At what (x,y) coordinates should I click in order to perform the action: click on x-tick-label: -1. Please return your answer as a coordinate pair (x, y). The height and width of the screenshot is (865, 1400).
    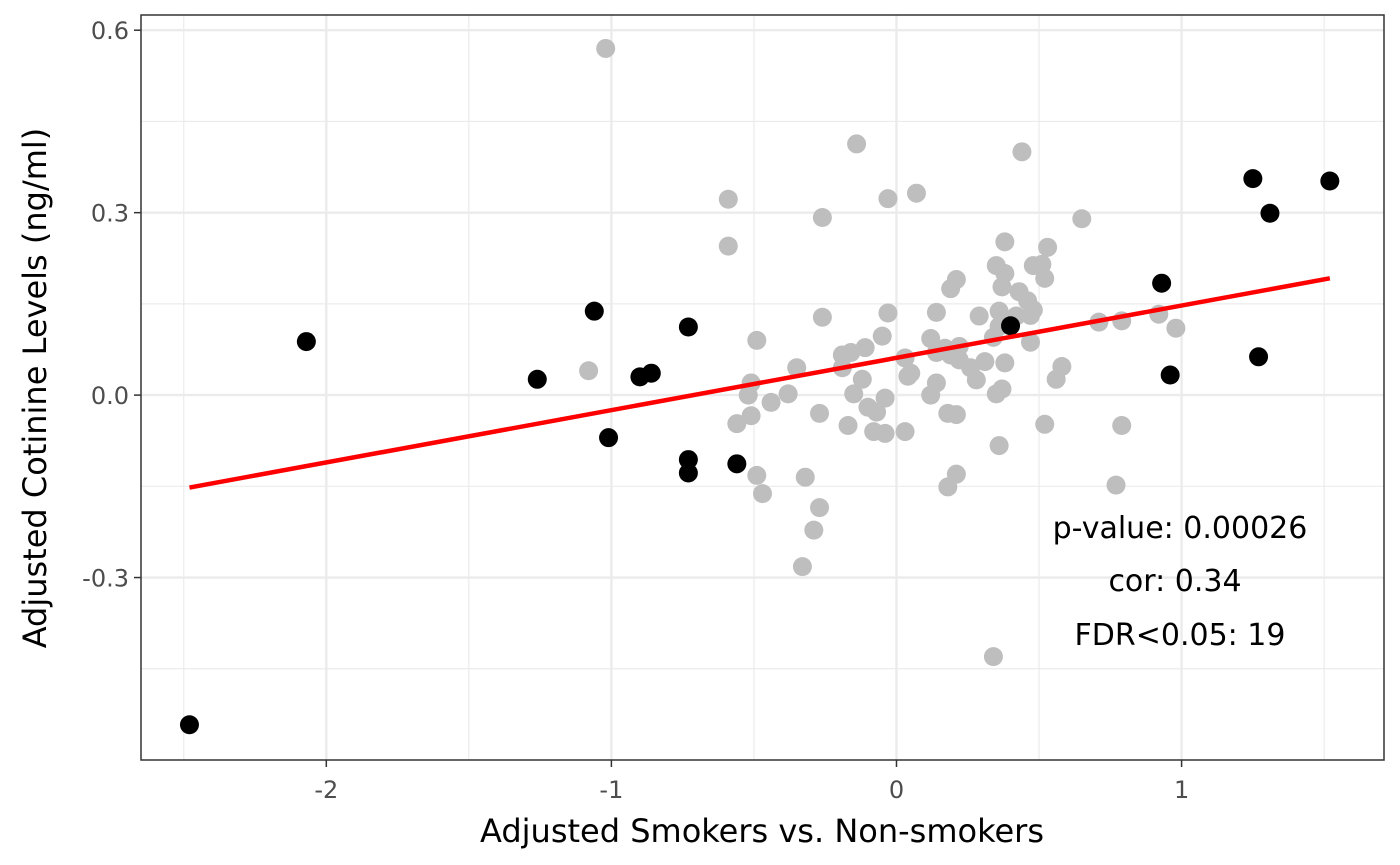
    Looking at the image, I should click on (611, 790).